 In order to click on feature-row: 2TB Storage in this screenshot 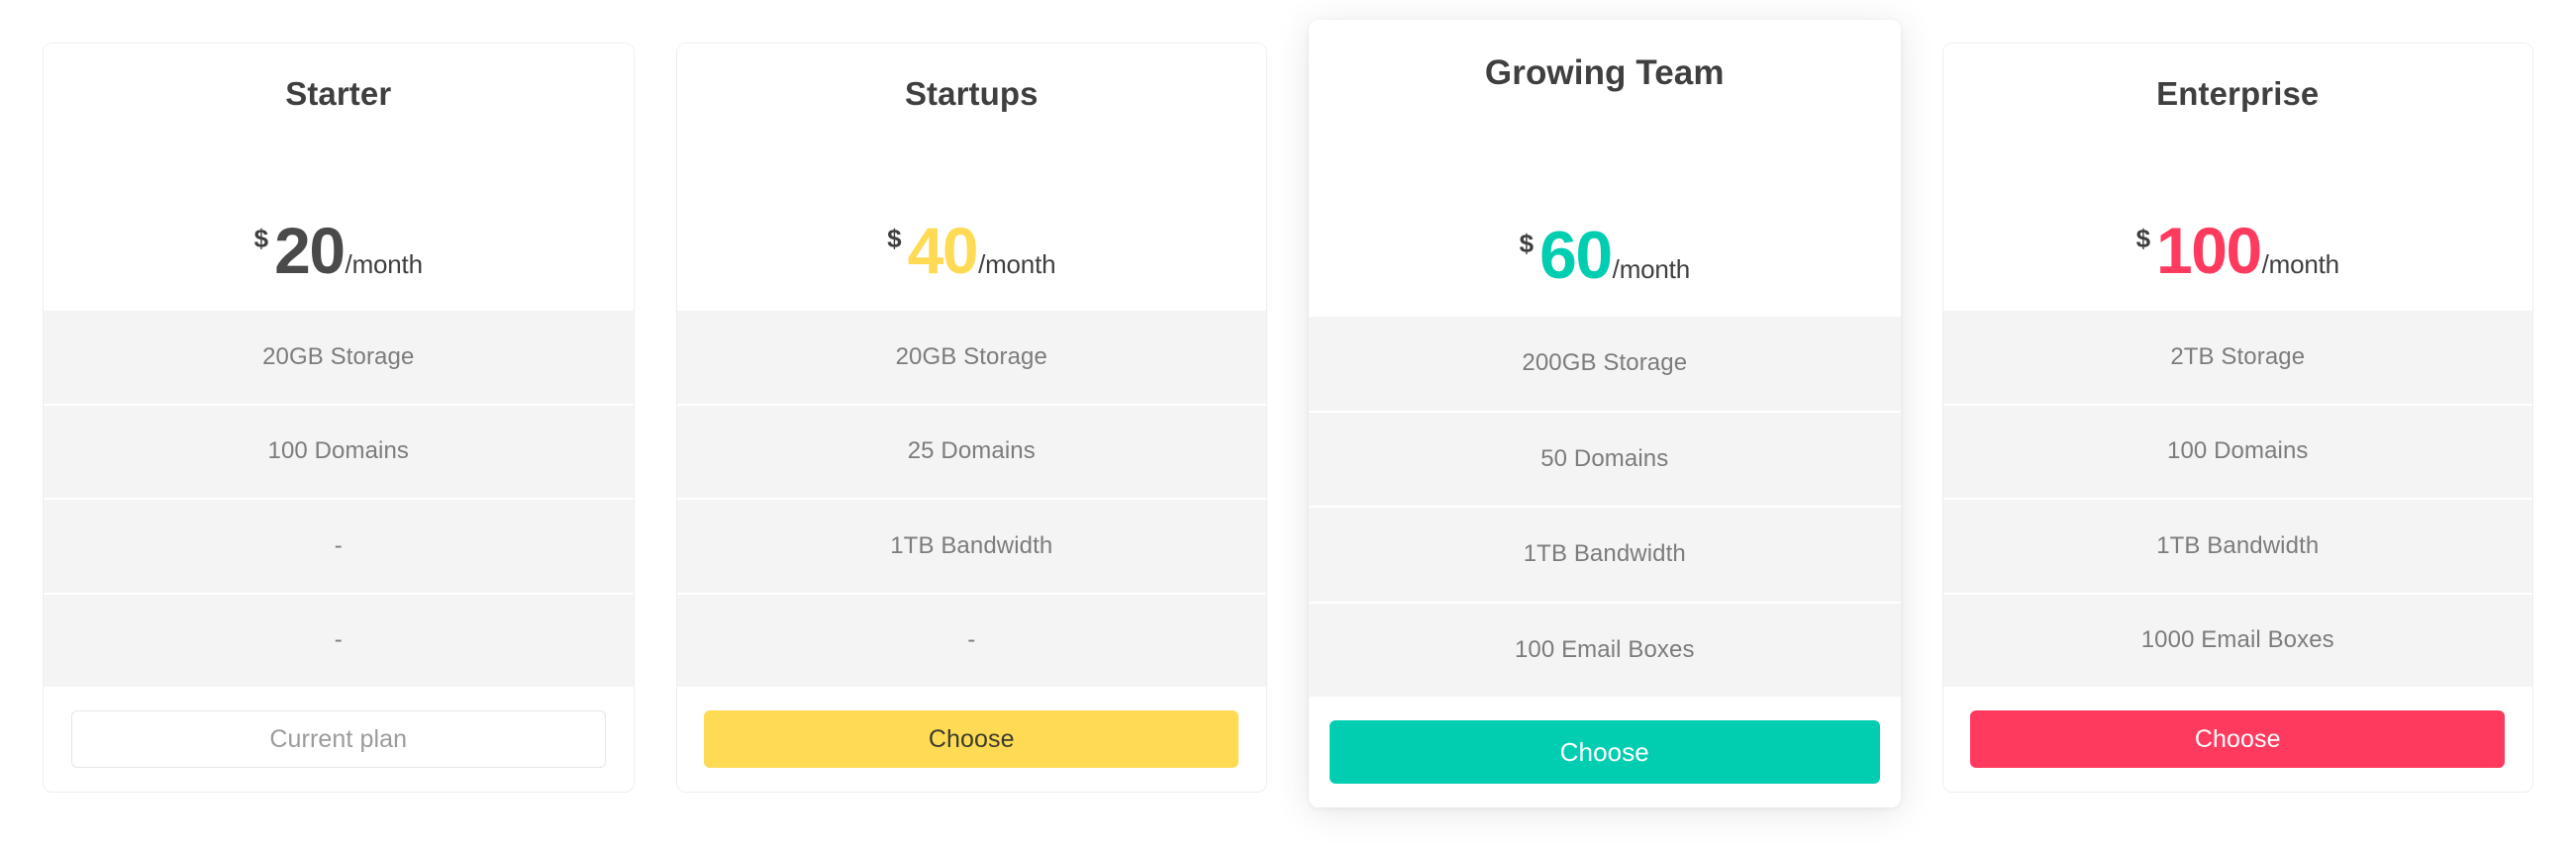, I will do `click(2238, 356)`.